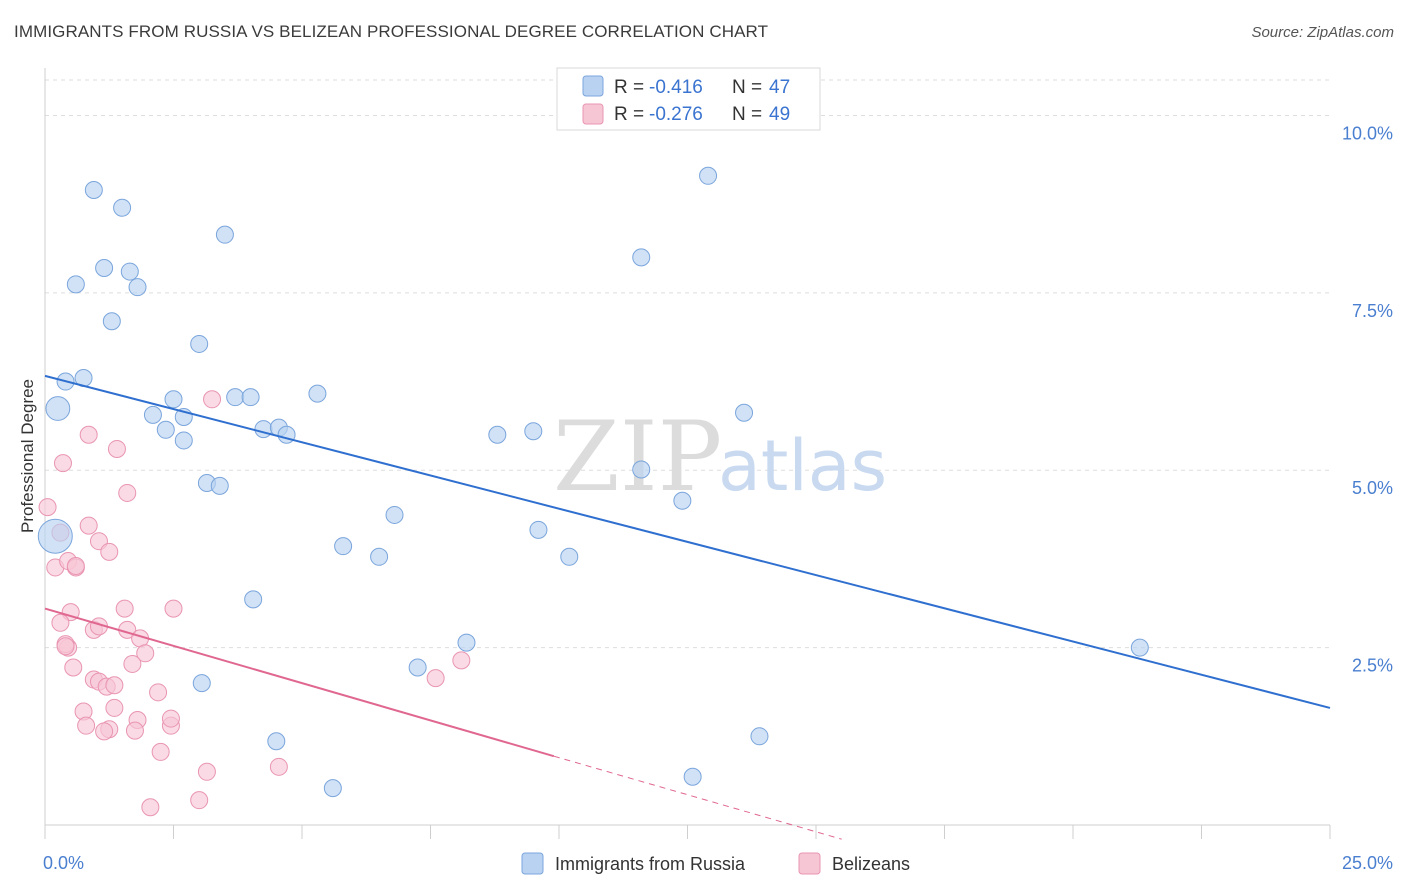 The image size is (1406, 892). I want to click on y-tick-label-2: 7.5%, so click(1372, 311).